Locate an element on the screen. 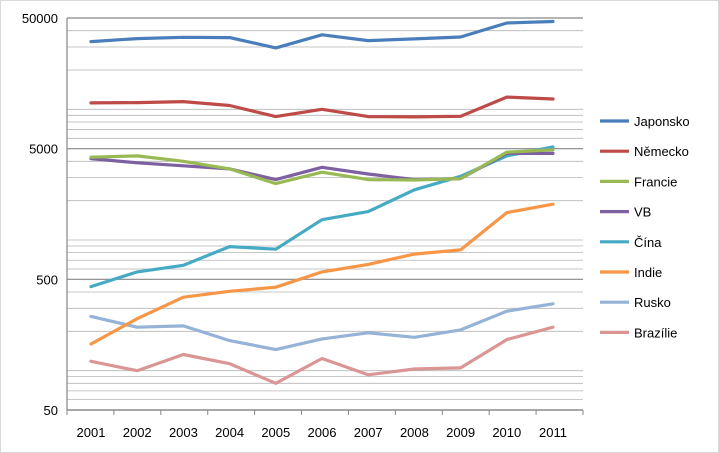  series-line-brazílie is located at coordinates (322, 355).